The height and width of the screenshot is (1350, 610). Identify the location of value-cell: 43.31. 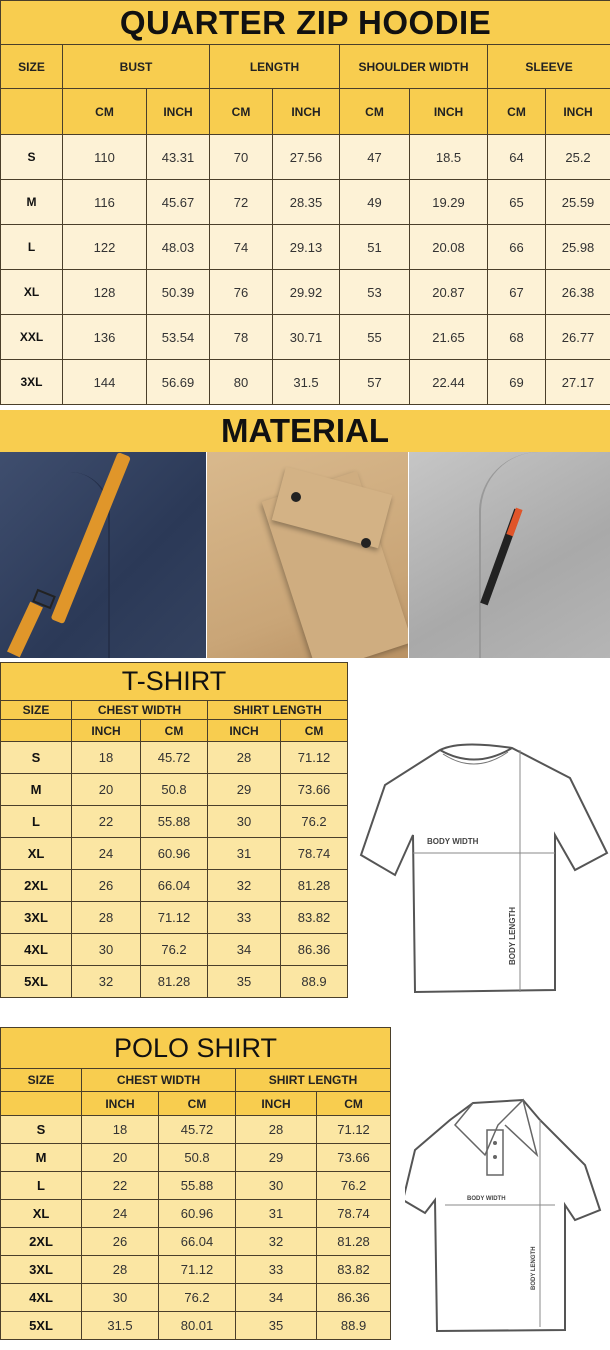
(178, 157).